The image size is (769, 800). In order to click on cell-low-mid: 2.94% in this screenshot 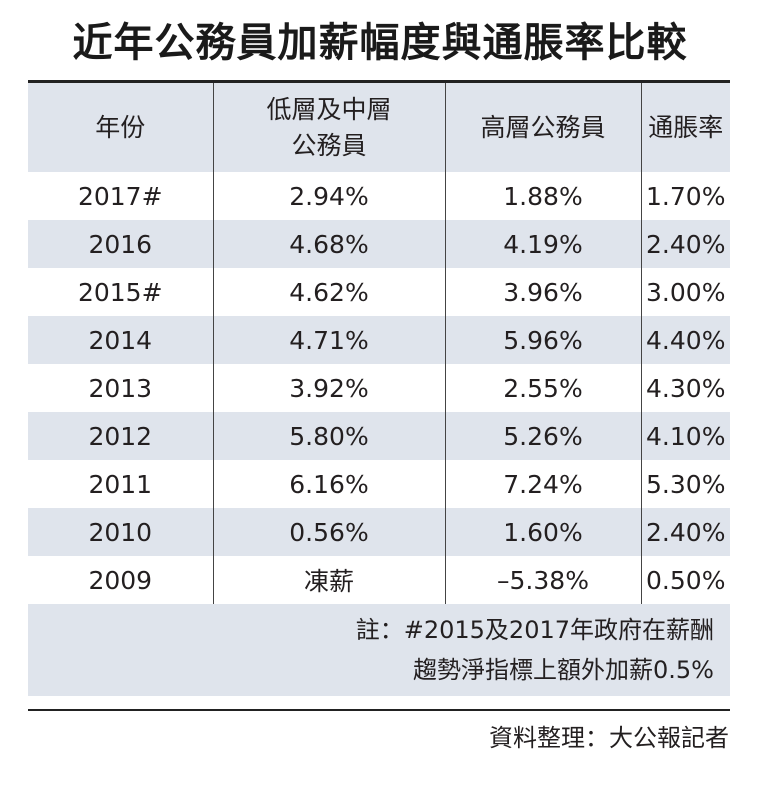, I will do `click(328, 196)`.